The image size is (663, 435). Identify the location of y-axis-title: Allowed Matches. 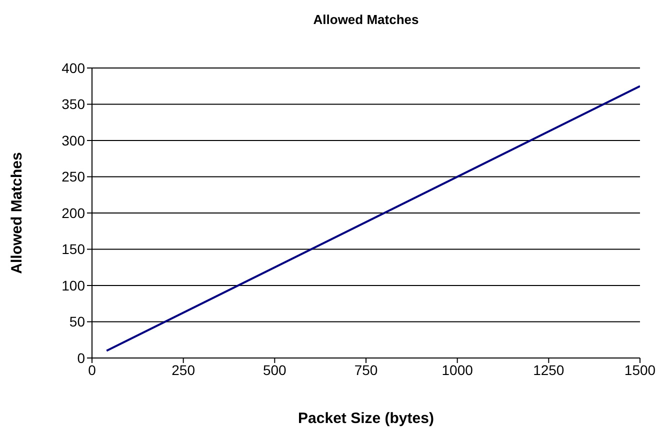
(17, 213).